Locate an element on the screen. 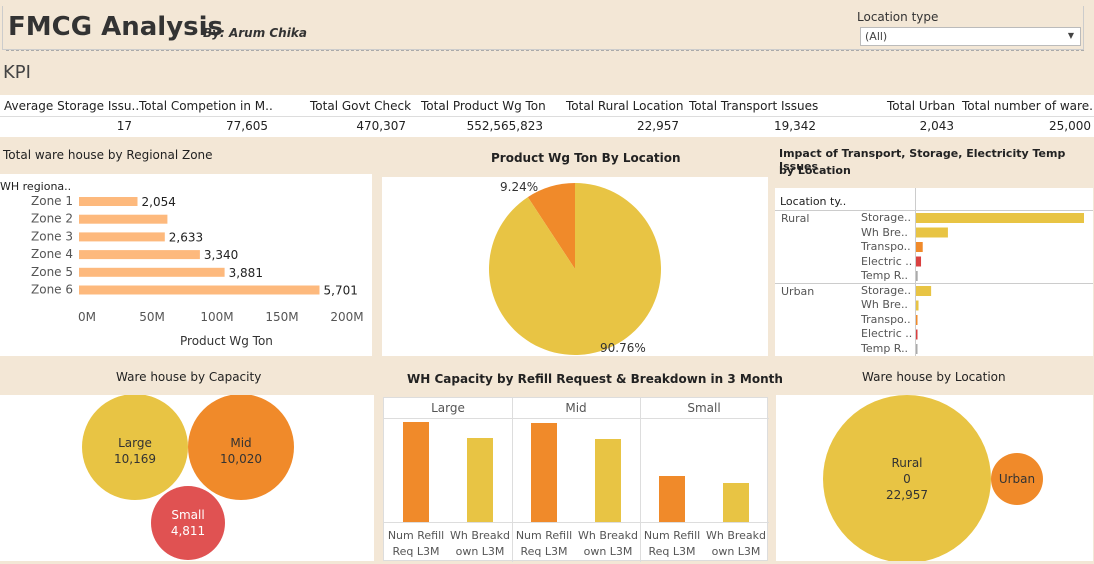 Image resolution: width=1094 pixels, height=564 pixels. measure-label-breakdown: Wh Breakd own L3M is located at coordinates (480, 544).